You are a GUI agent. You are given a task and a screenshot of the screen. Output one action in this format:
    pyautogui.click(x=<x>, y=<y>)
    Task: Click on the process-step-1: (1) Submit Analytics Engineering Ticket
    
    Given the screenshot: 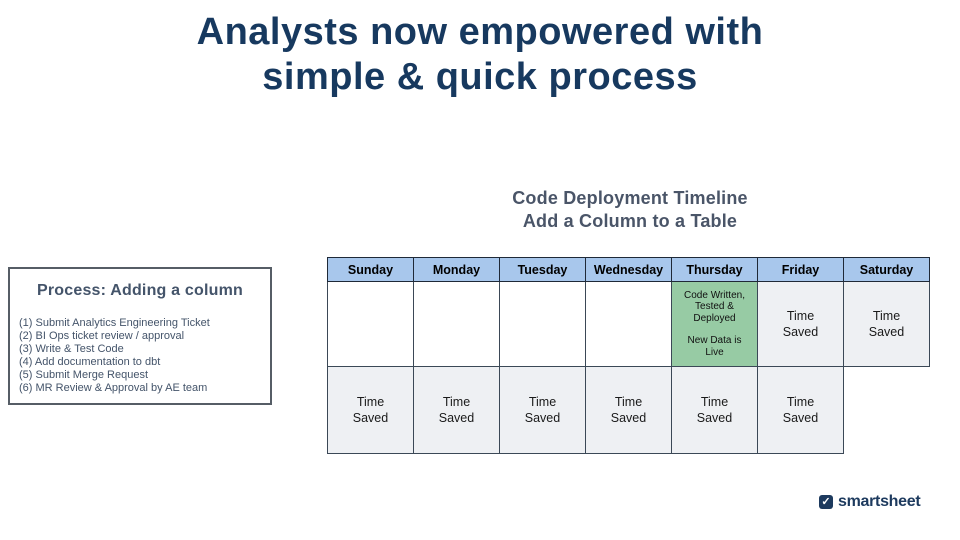 What is the action you would take?
    pyautogui.click(x=114, y=323)
    